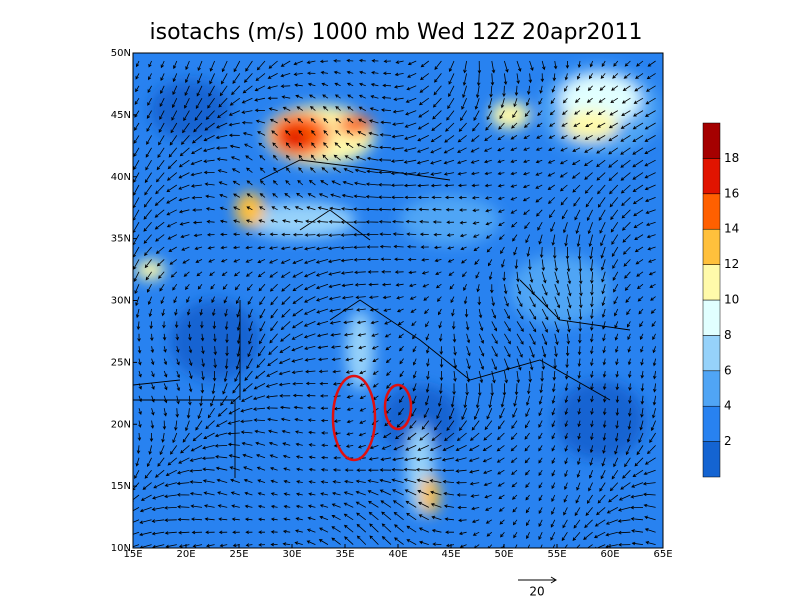 This screenshot has width=800, height=604. What do you see at coordinates (121, 239) in the screenshot?
I see `lat-label: 35N` at bounding box center [121, 239].